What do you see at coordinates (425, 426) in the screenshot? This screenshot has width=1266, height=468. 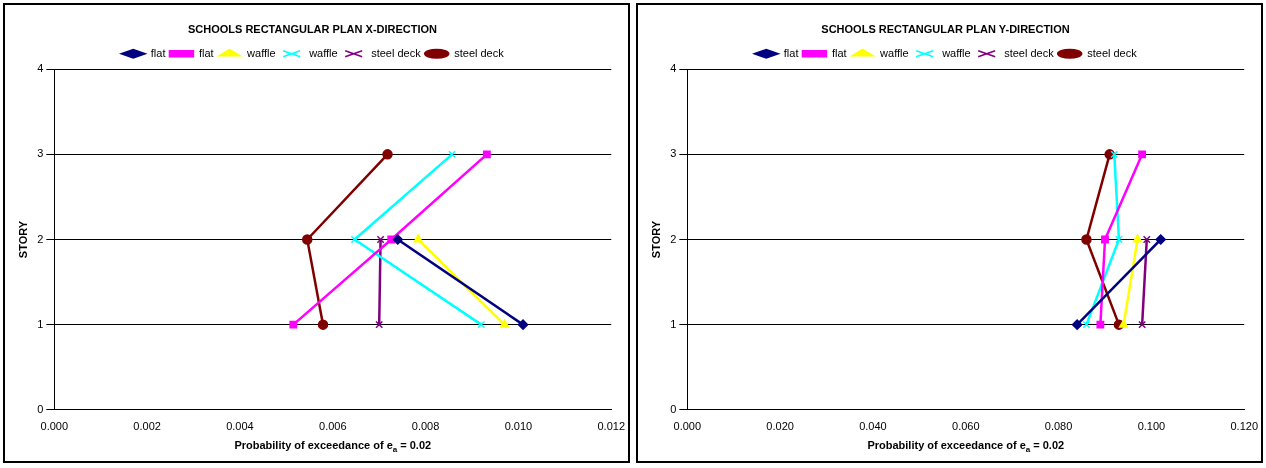 I see `x-tick-label: 0.008` at bounding box center [425, 426].